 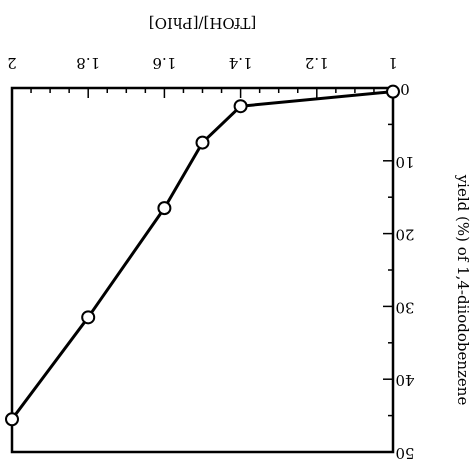 I want to click on y-tick-label: 50, so click(x=404, y=452).